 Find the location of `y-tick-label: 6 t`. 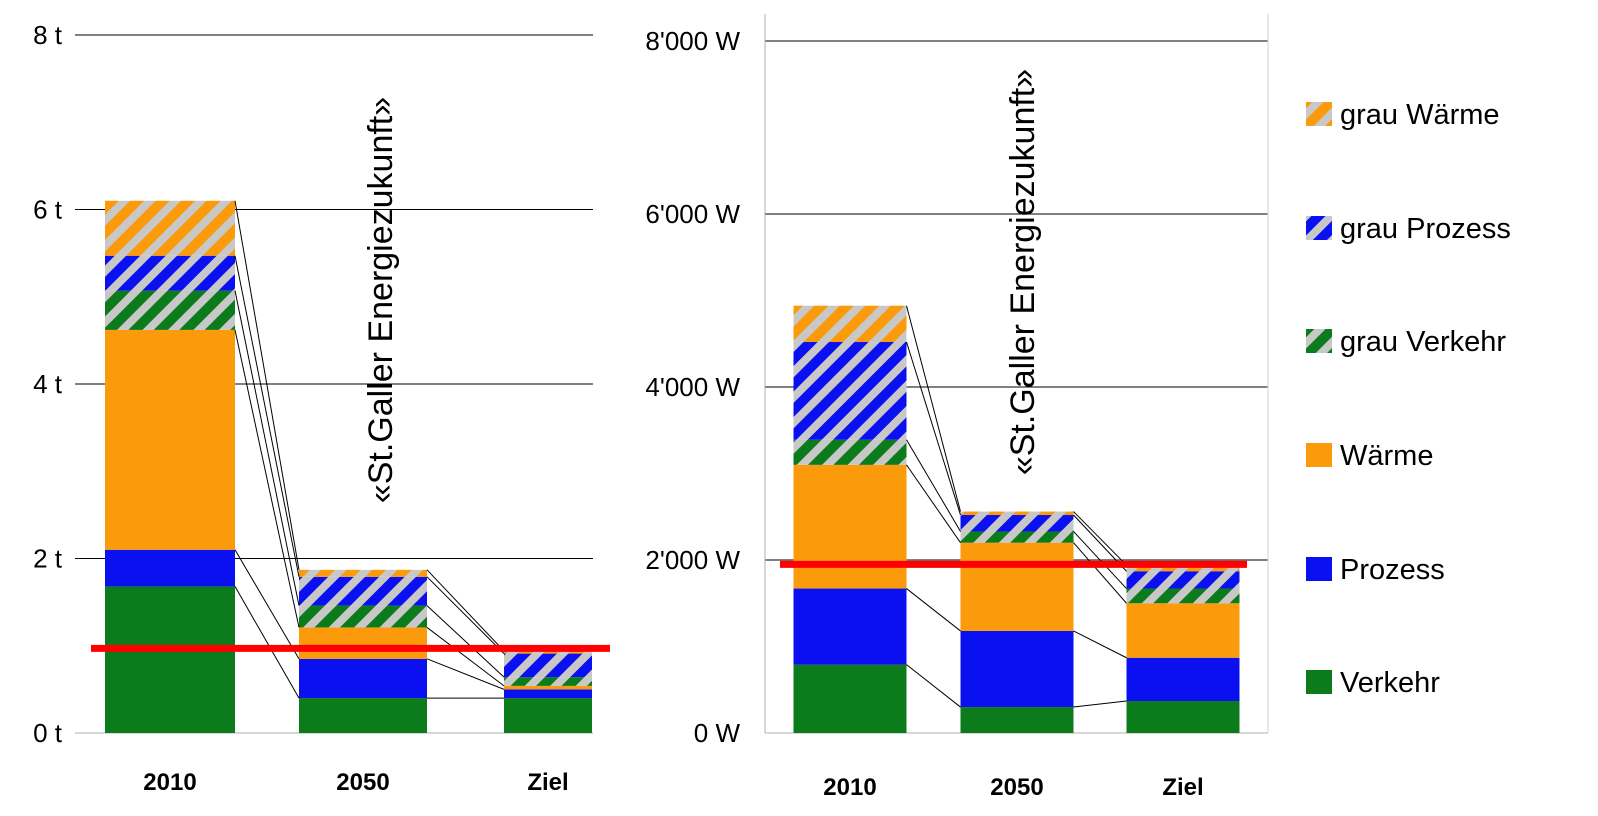

y-tick-label: 6 t is located at coordinates (48, 210).